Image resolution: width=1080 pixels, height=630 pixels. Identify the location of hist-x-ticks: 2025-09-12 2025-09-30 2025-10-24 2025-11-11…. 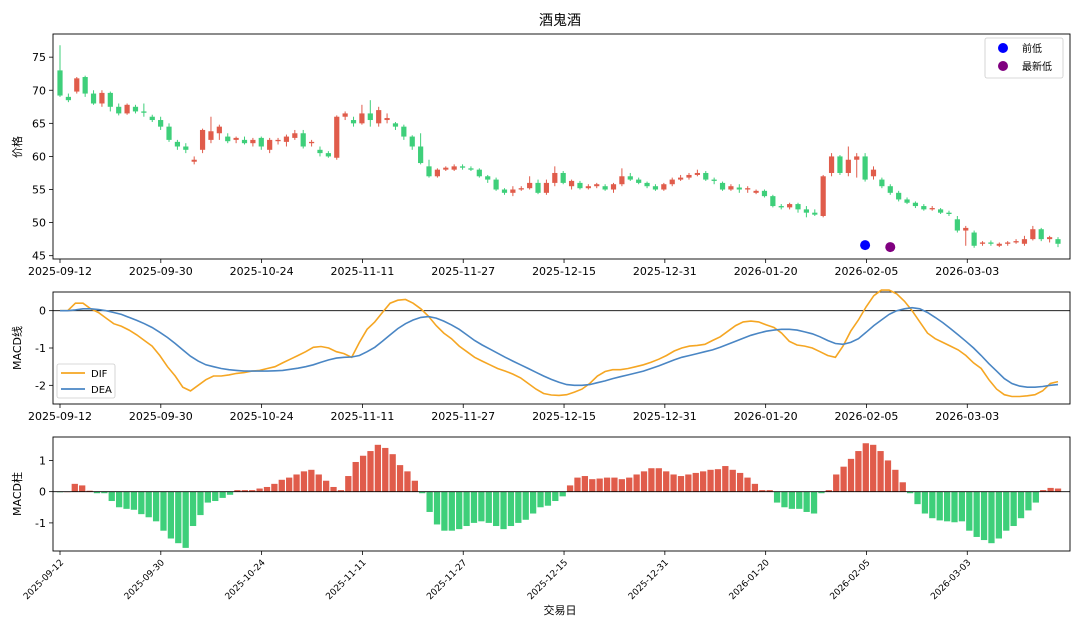
(497, 576).